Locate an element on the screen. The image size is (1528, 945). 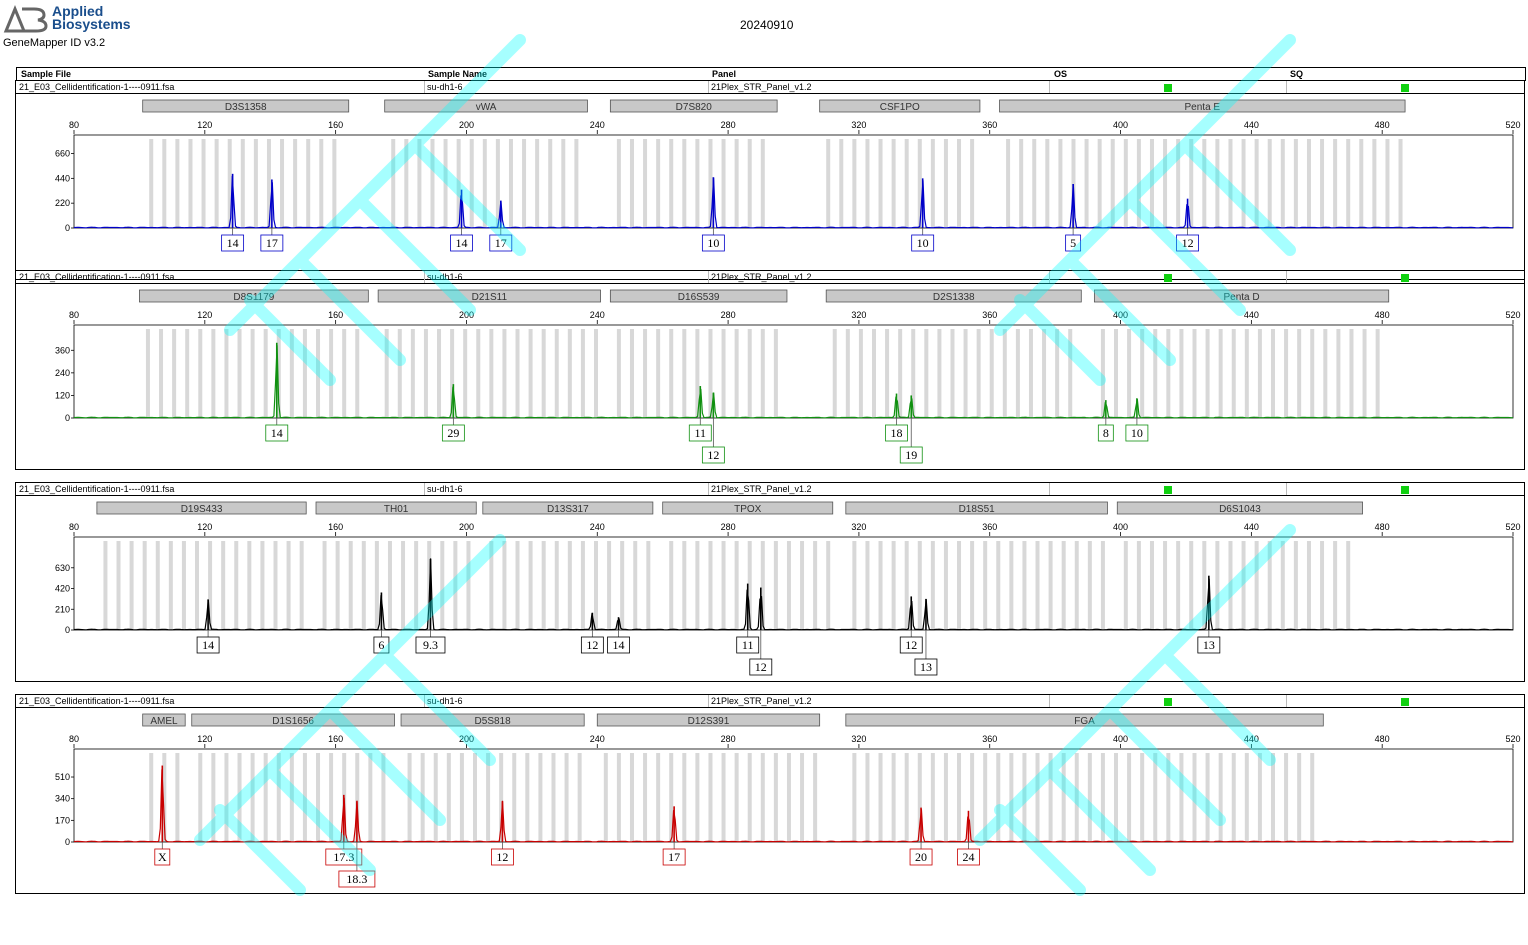
allele-call-label: 20 is located at coordinates (921, 857).